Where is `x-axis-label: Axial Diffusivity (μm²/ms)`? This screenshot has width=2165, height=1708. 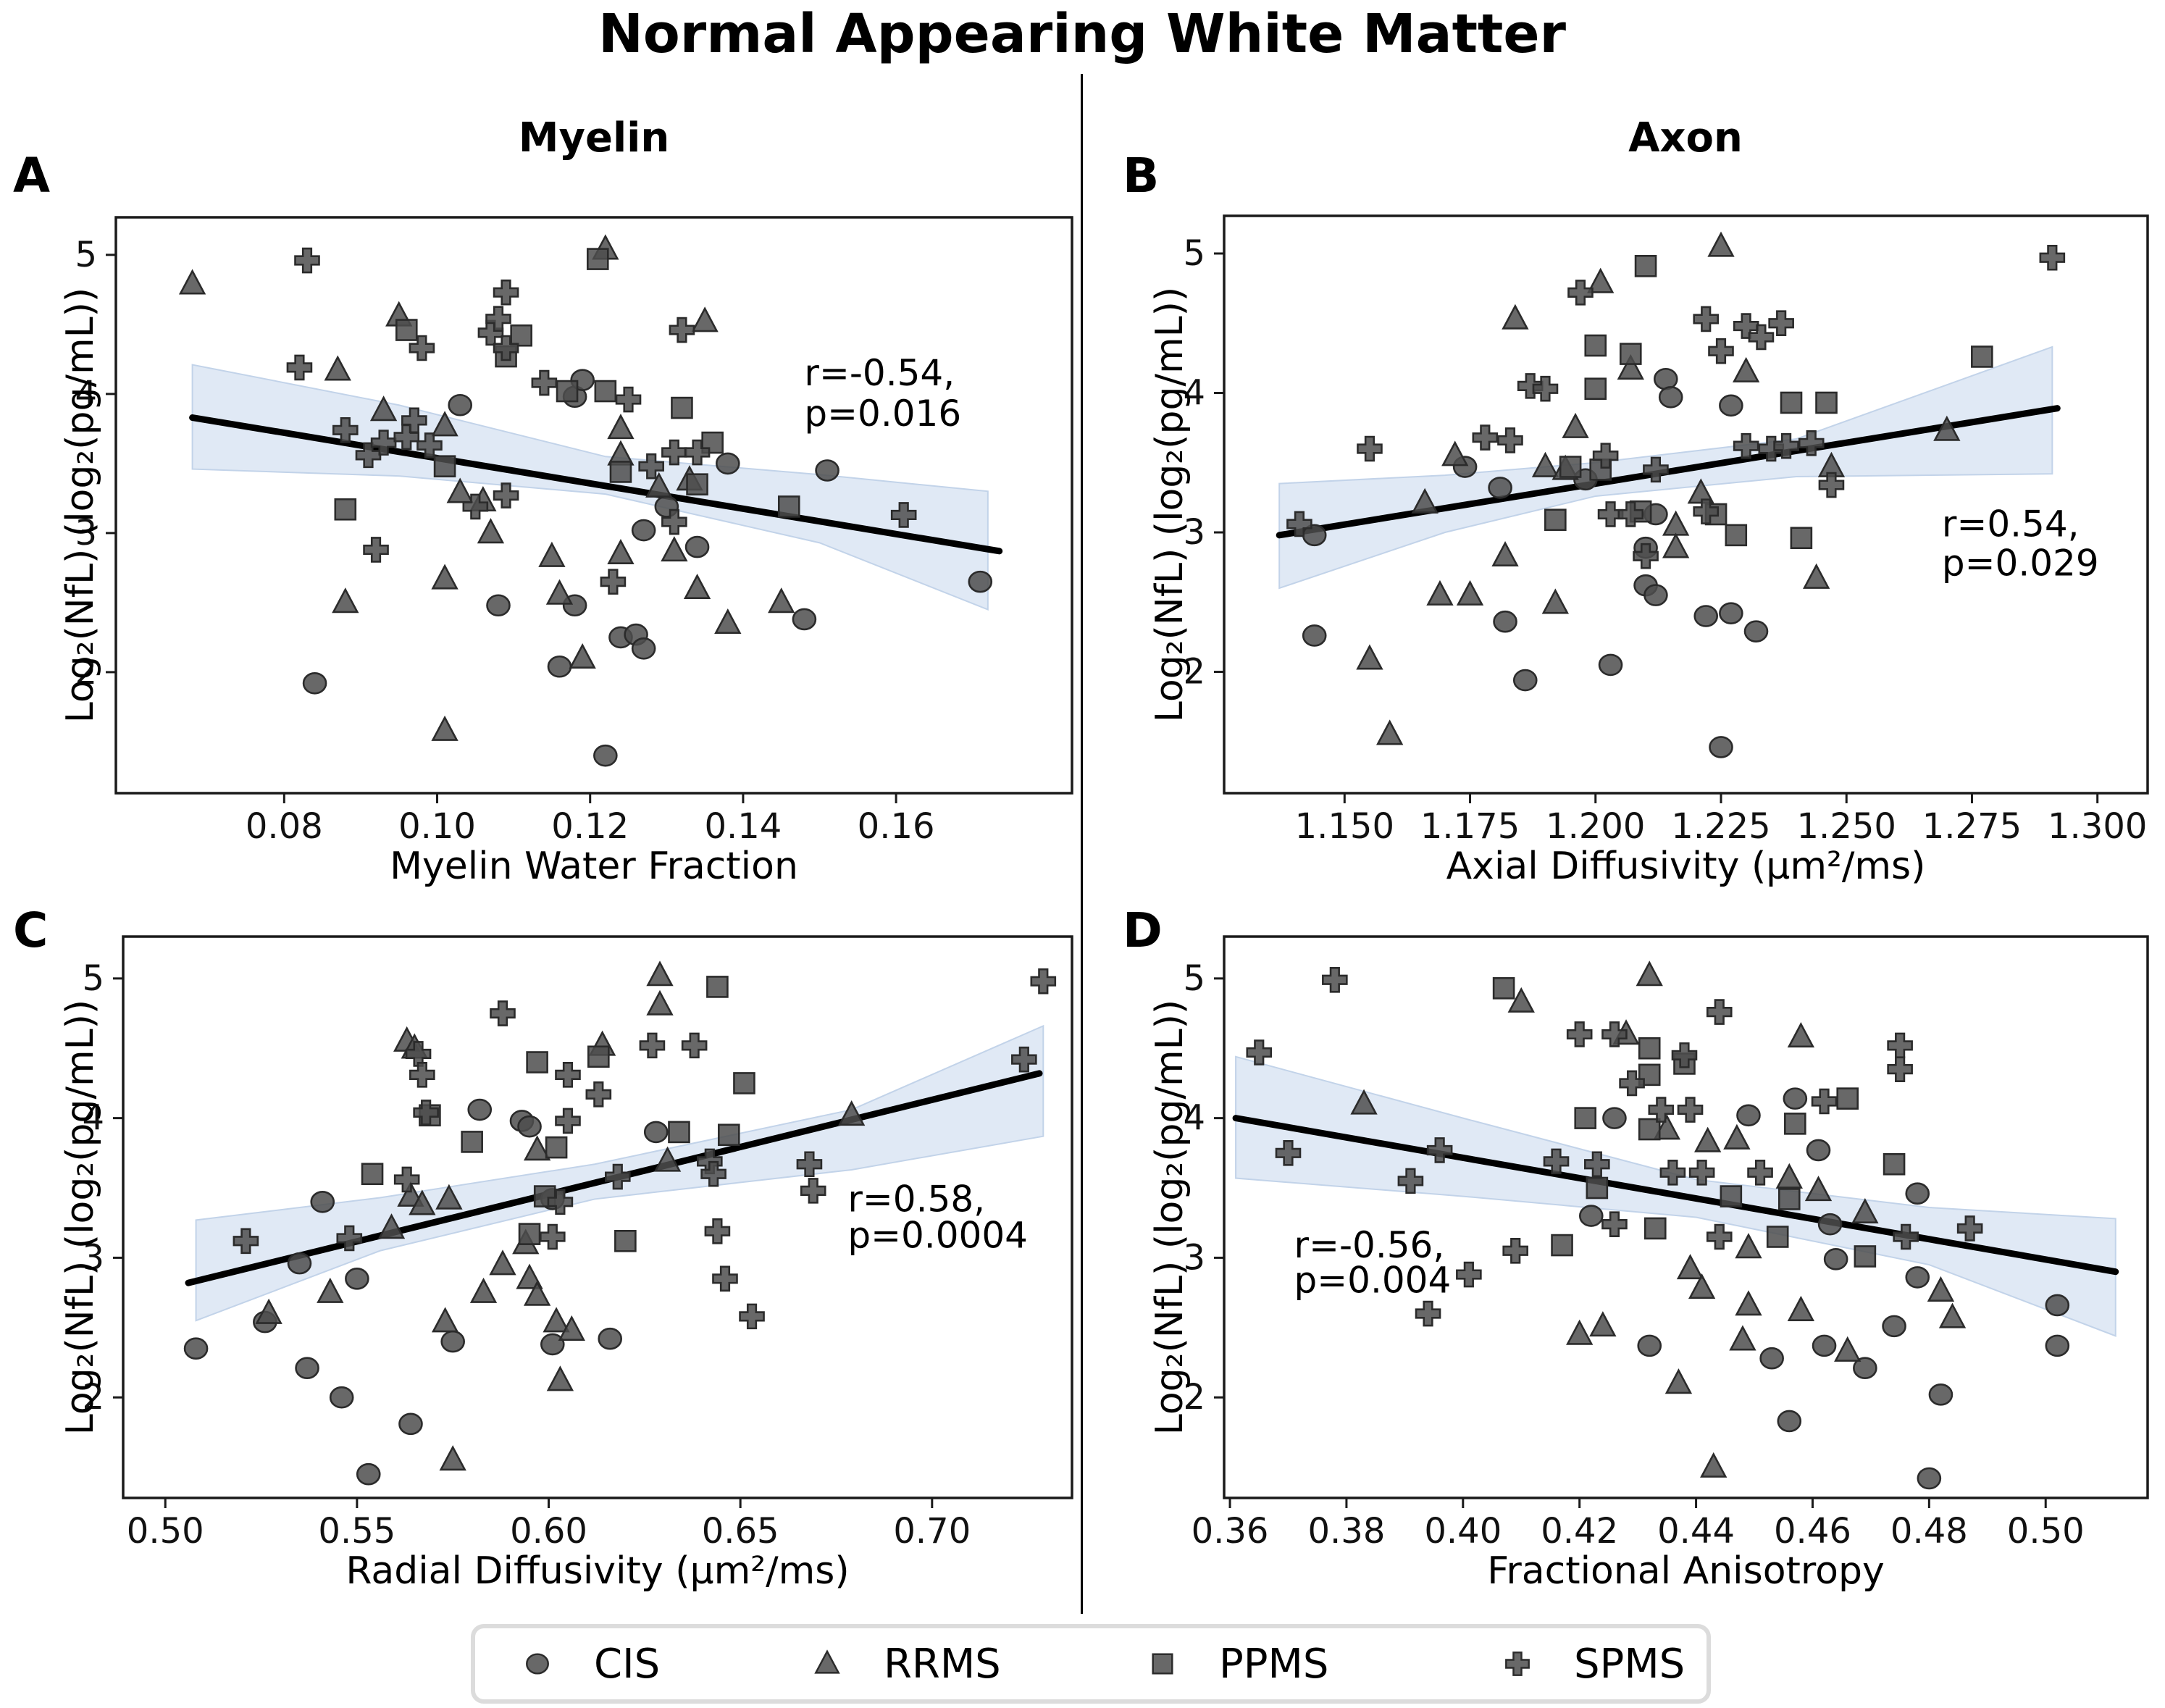 x-axis-label: Axial Diffusivity (μm²/ms) is located at coordinates (1686, 867).